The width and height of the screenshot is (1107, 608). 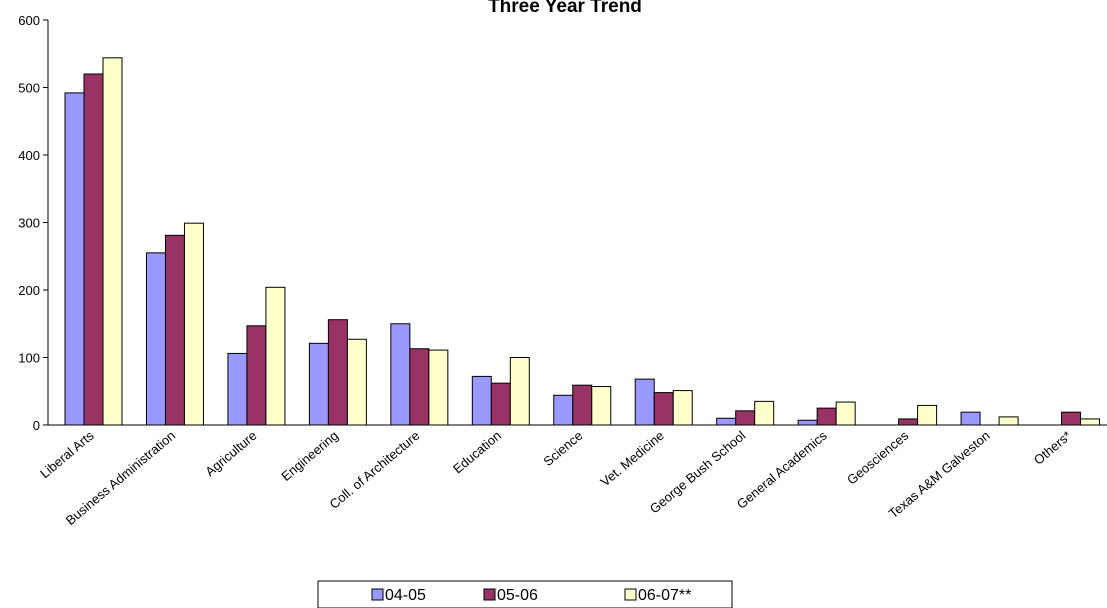 What do you see at coordinates (631, 459) in the screenshot?
I see `category-label: Vet. Medicine` at bounding box center [631, 459].